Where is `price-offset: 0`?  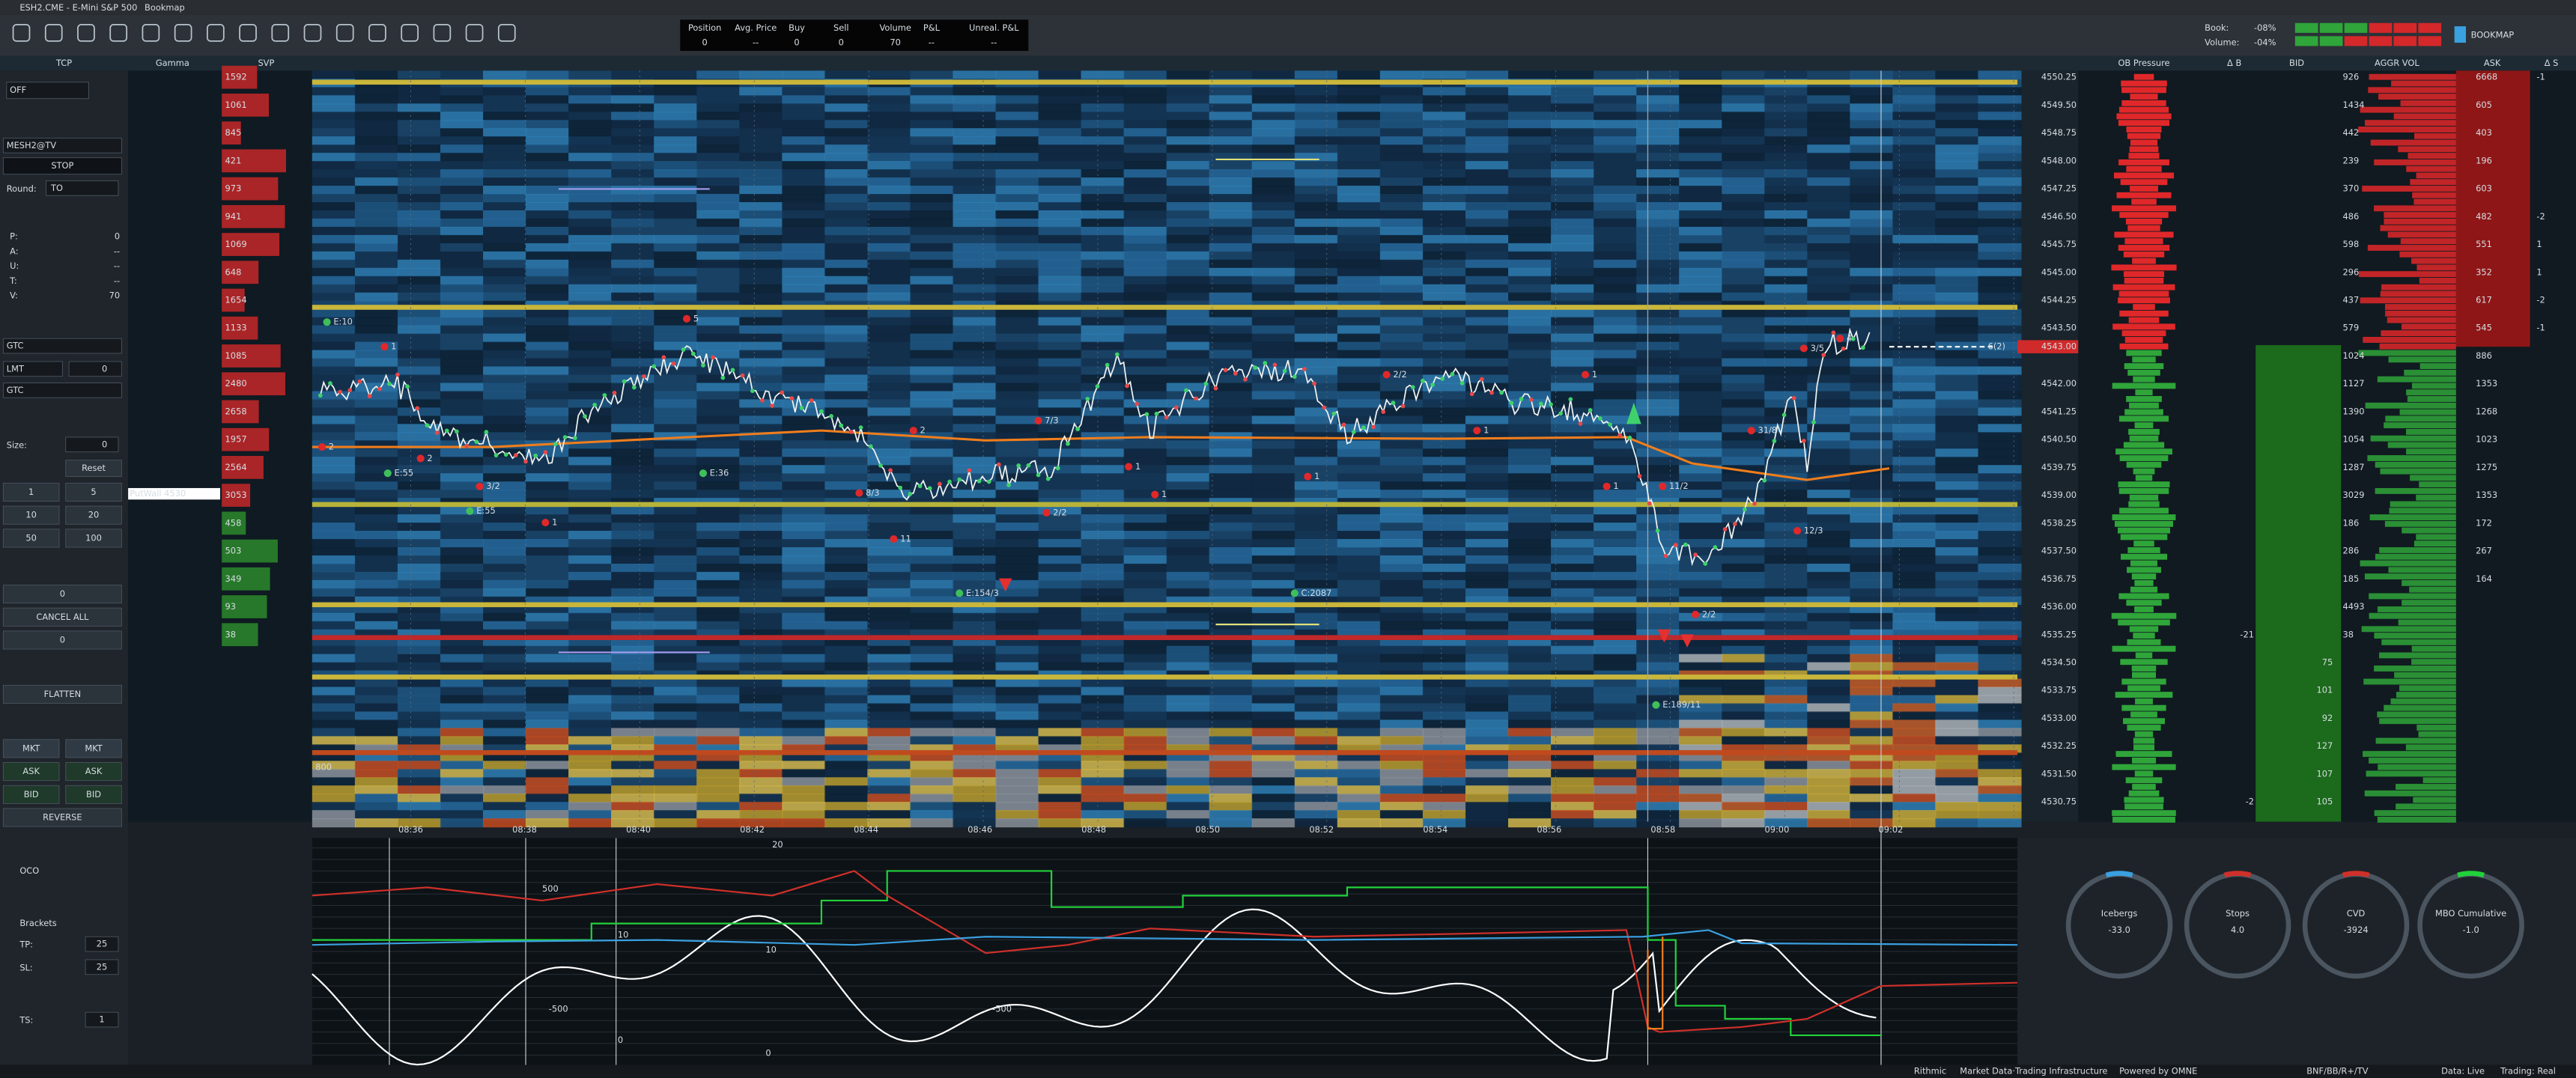 price-offset: 0 is located at coordinates (104, 368).